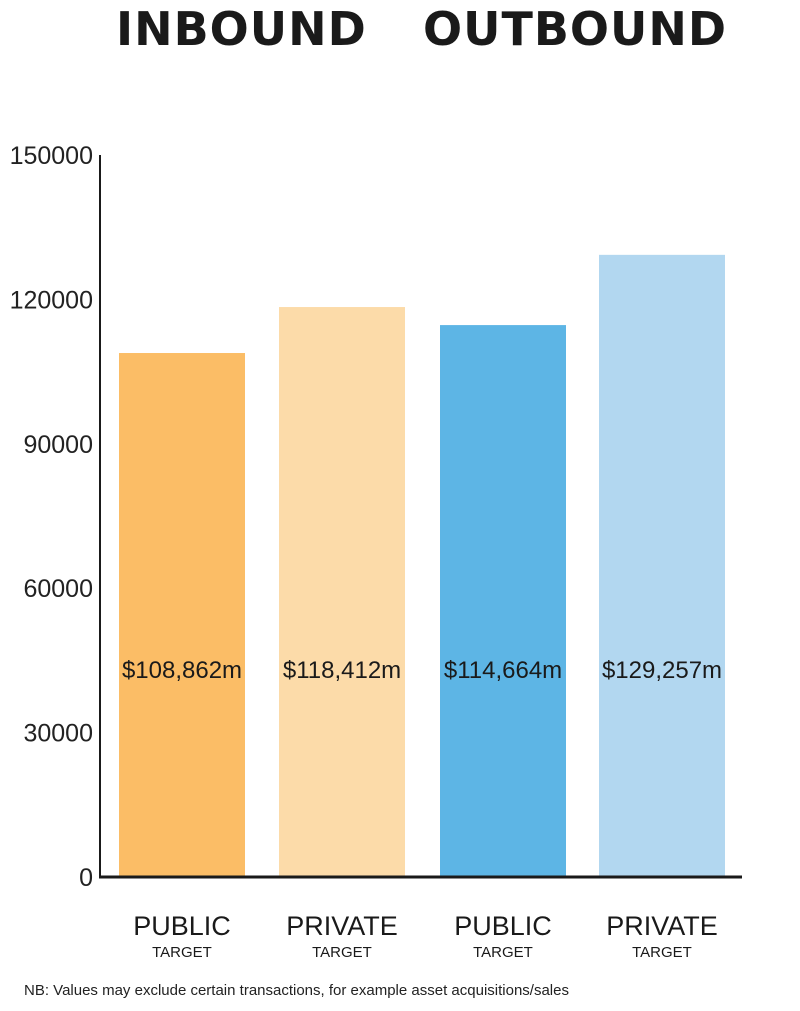 The image size is (800, 1011). I want to click on data-label: $129,257m, so click(662, 670).